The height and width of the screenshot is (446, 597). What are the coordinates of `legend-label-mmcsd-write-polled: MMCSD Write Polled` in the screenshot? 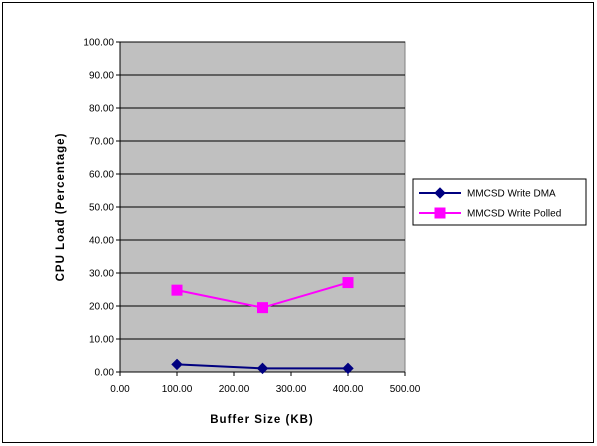 It's located at (514, 214).